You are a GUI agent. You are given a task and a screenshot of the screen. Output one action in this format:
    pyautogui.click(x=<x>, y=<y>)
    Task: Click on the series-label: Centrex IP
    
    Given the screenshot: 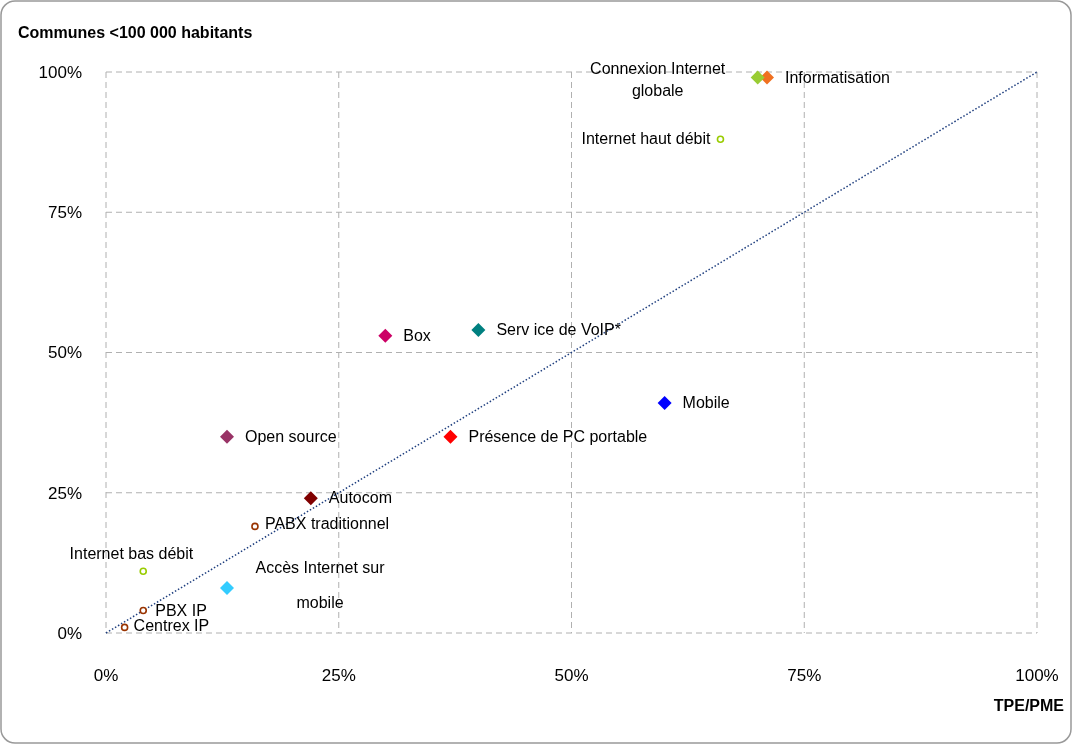 What is the action you would take?
    pyautogui.click(x=171, y=626)
    